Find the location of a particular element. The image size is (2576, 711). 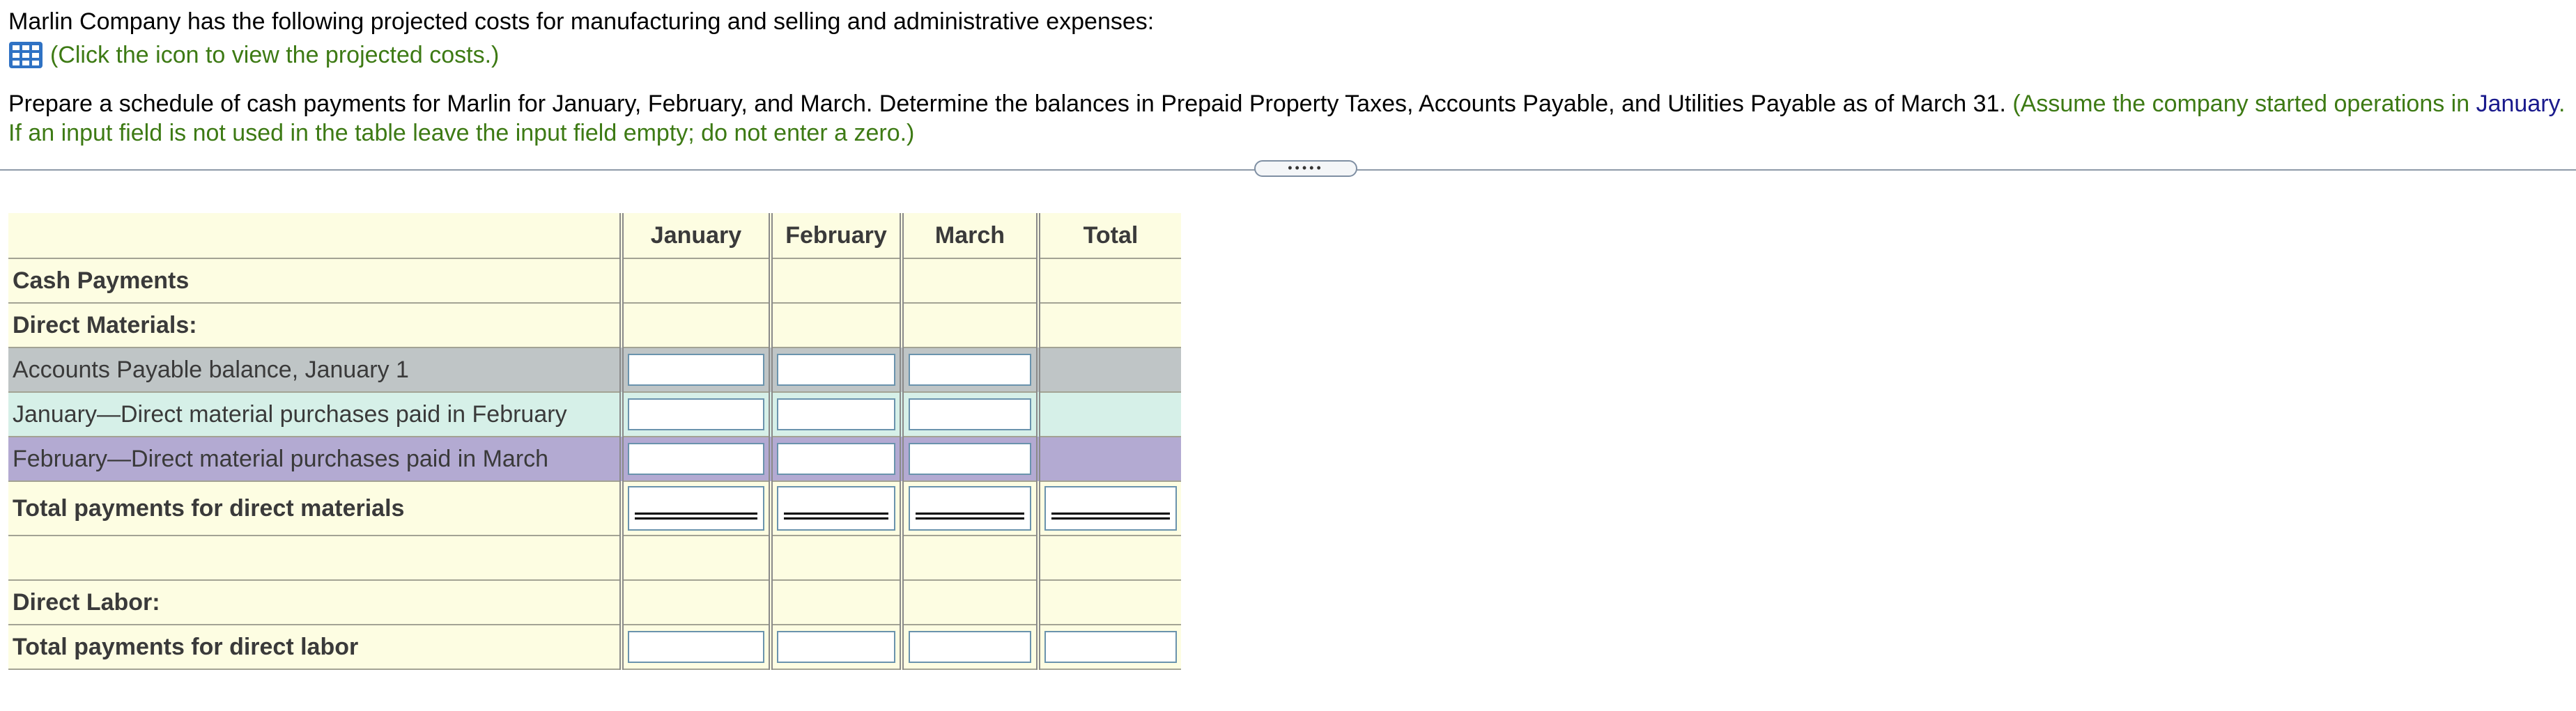

ap-balance-feb-input is located at coordinates (836, 370).